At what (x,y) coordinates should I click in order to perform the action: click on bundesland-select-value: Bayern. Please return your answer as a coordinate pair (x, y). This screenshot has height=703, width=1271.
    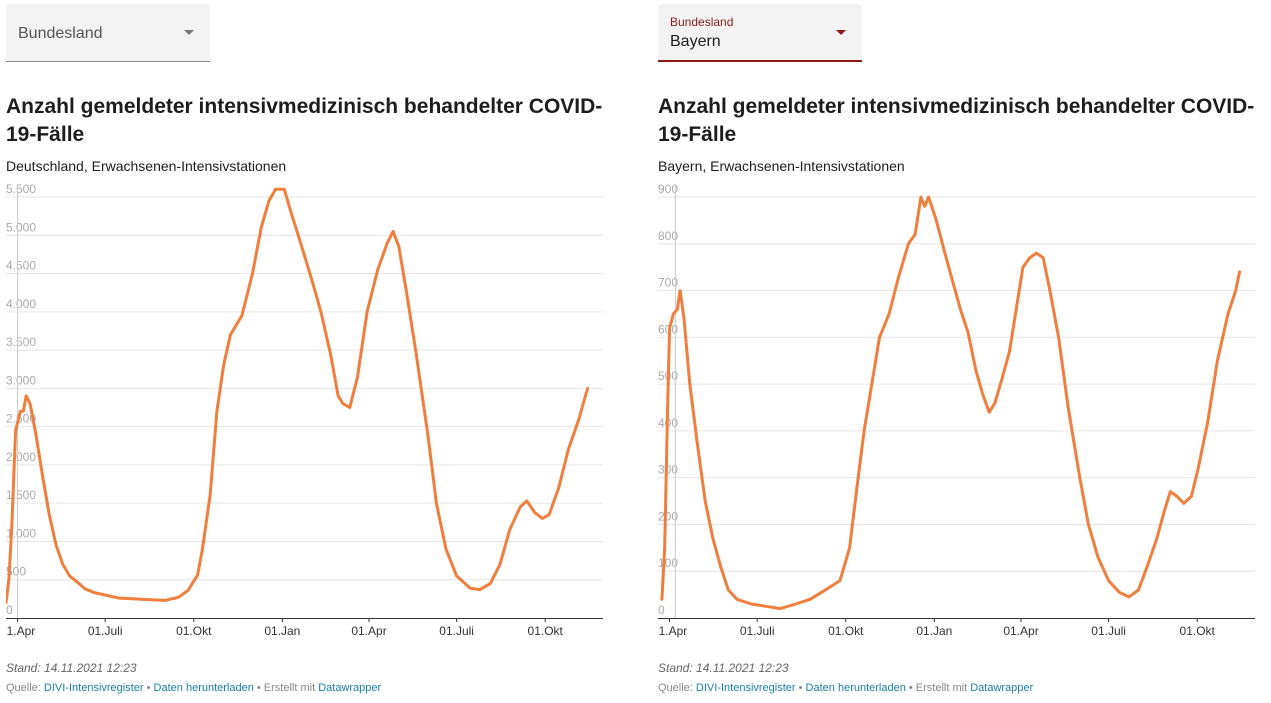
    Looking at the image, I should click on (695, 41).